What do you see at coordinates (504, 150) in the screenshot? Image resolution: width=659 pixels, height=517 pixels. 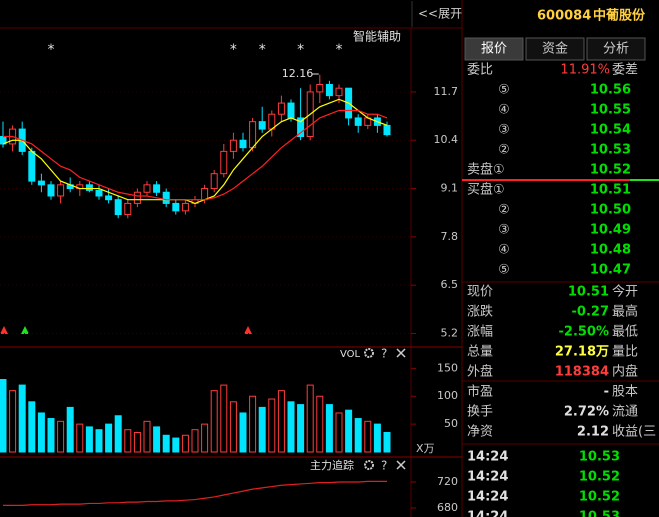 I see `book-level: ②` at bounding box center [504, 150].